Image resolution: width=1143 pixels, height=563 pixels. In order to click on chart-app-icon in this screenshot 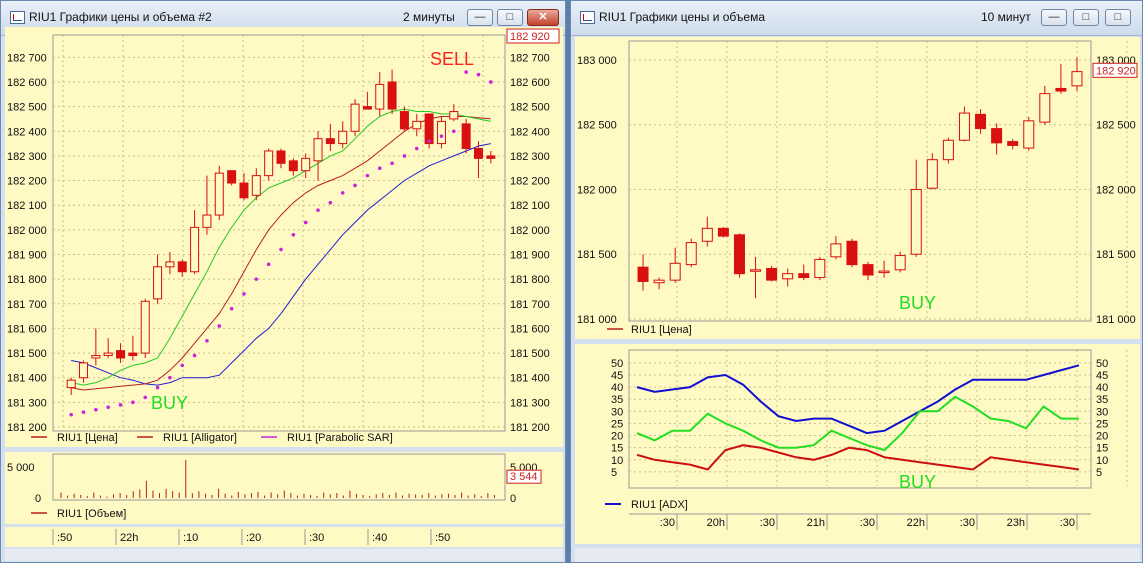, I will do `click(587, 17)`.